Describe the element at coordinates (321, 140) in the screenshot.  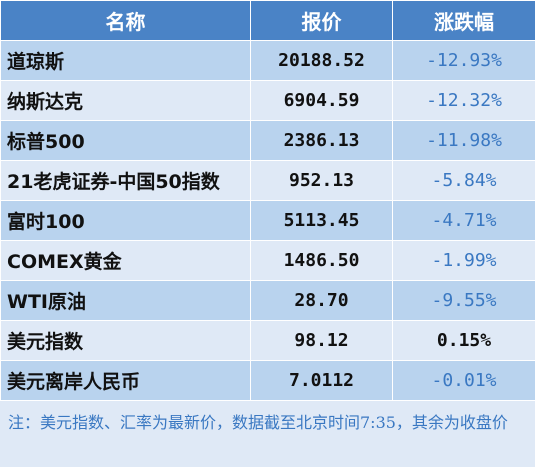
I see `row-price: 2386.13` at that location.